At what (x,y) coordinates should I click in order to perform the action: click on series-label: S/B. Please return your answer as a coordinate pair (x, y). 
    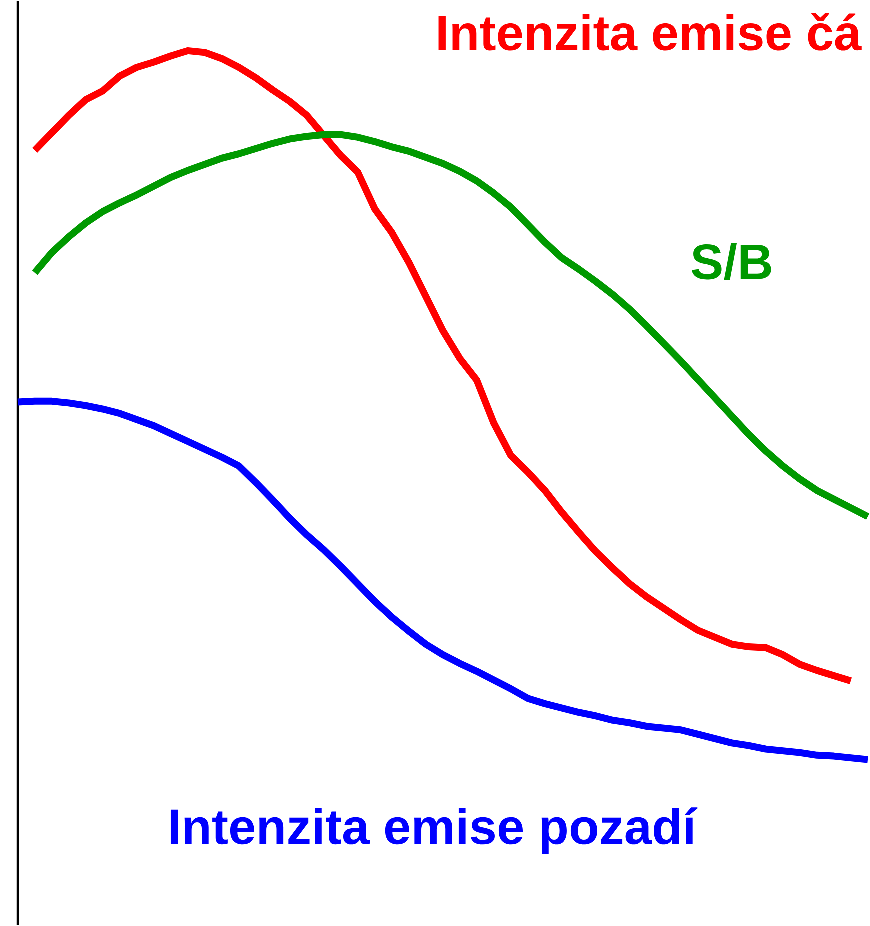
    Looking at the image, I should click on (732, 261).